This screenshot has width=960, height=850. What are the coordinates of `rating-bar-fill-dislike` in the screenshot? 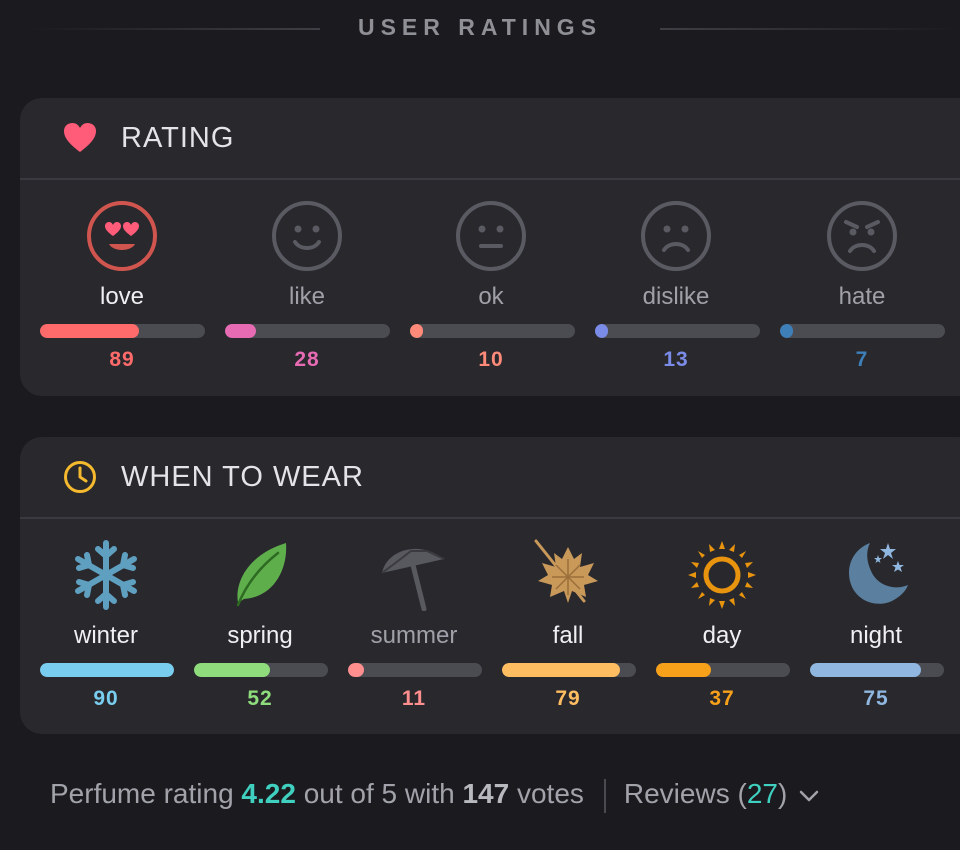 It's located at (602, 331).